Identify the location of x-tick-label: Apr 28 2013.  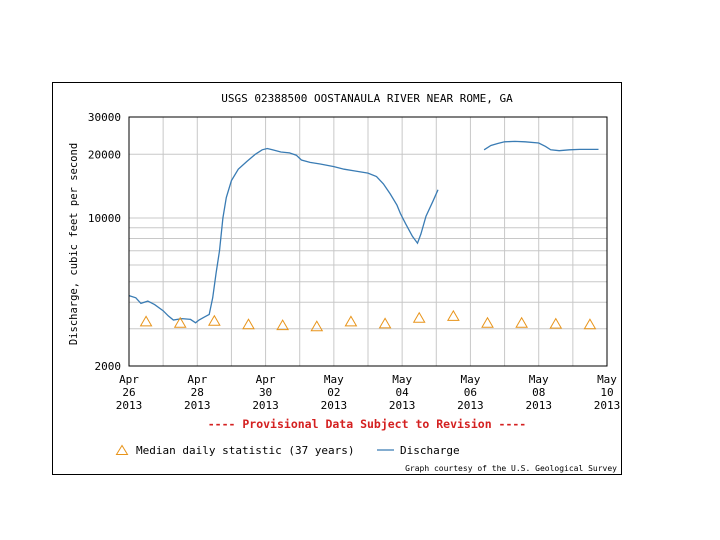
(197, 392).